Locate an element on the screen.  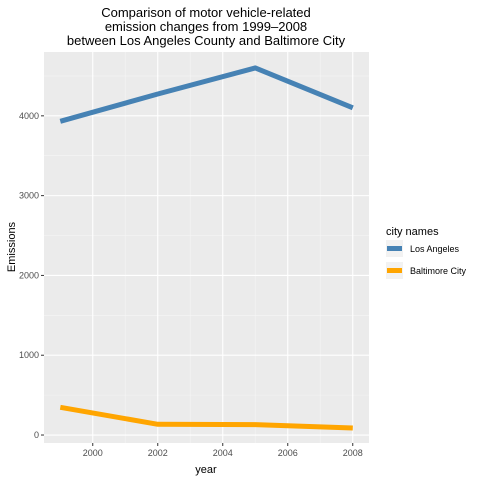
y-axis-ticks: 0 1000 2000 3000 4000 is located at coordinates (31, 275).